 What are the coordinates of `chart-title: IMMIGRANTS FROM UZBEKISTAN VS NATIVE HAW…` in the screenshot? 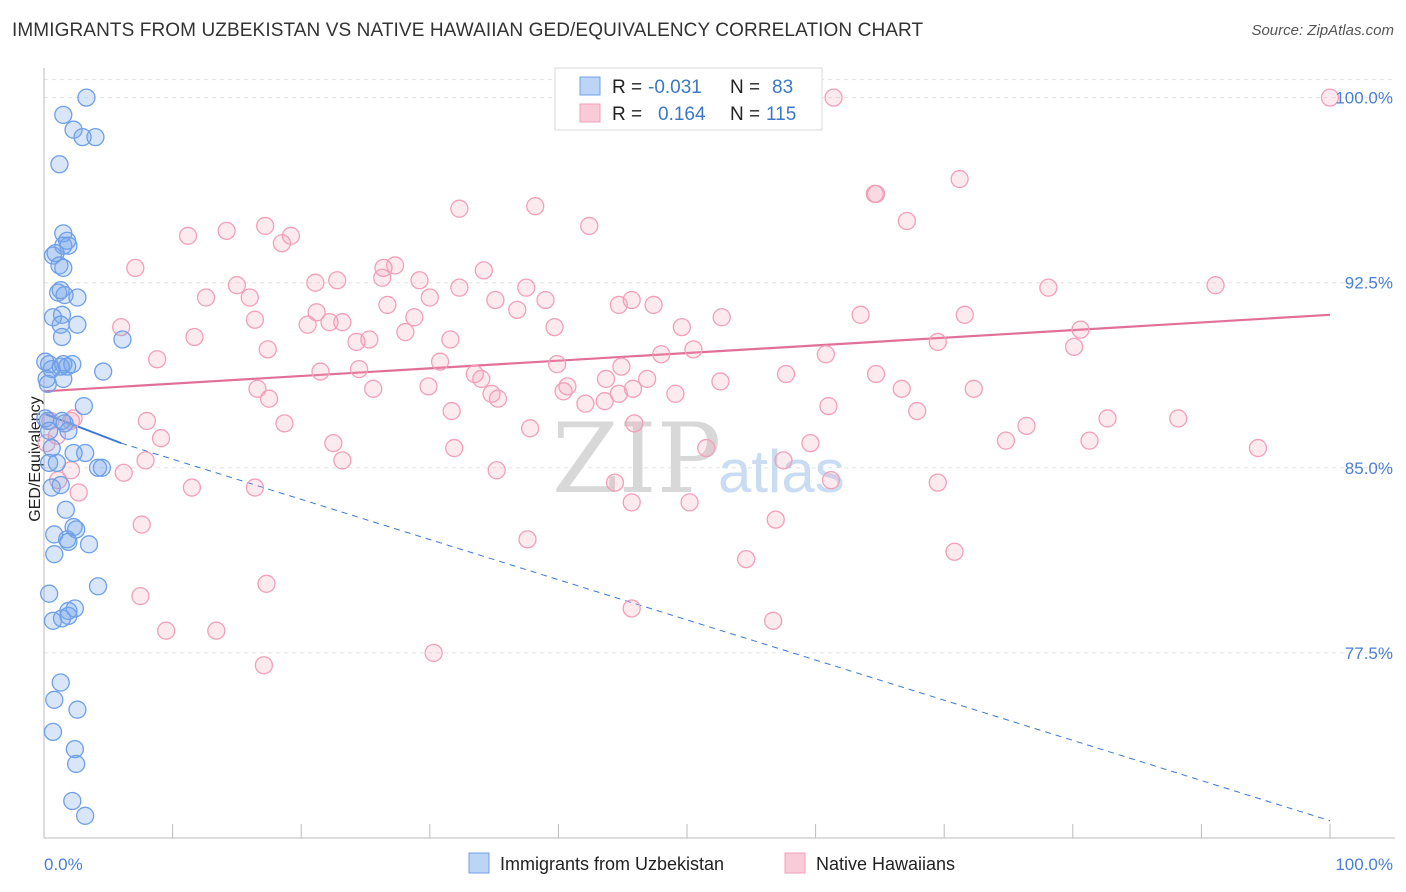 It's located at (468, 30).